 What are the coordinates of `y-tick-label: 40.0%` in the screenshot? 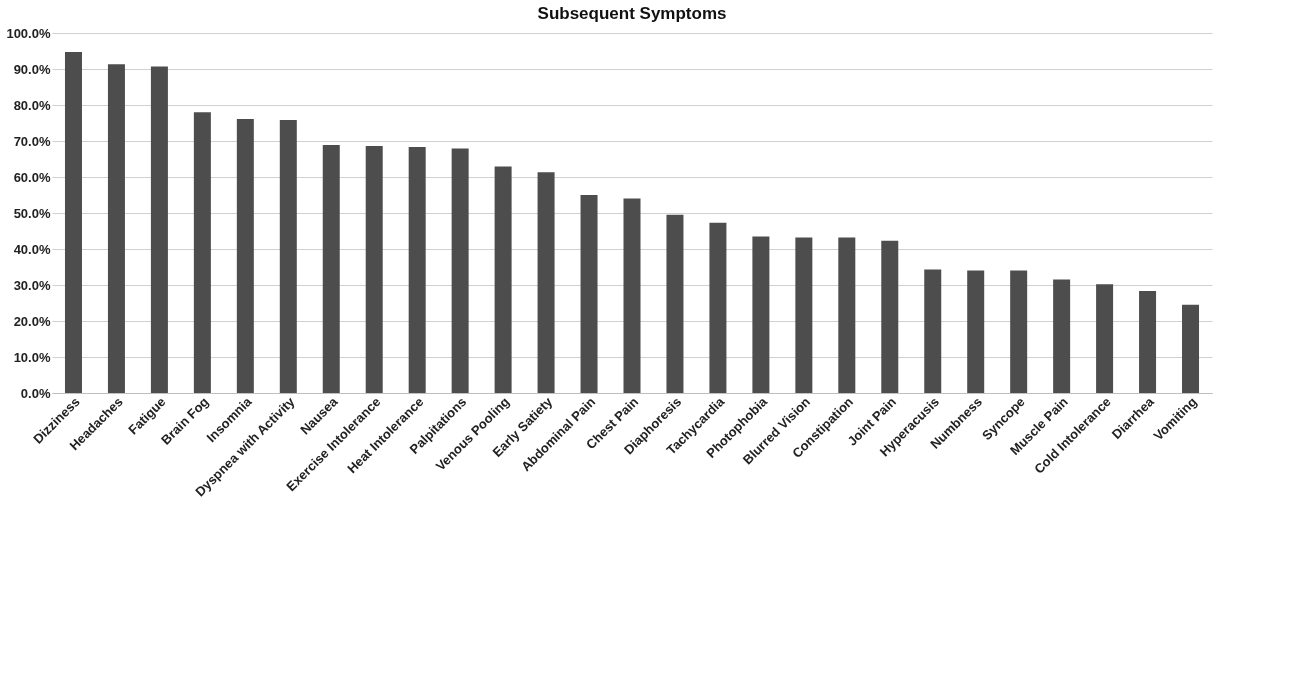 It's located at (32, 249).